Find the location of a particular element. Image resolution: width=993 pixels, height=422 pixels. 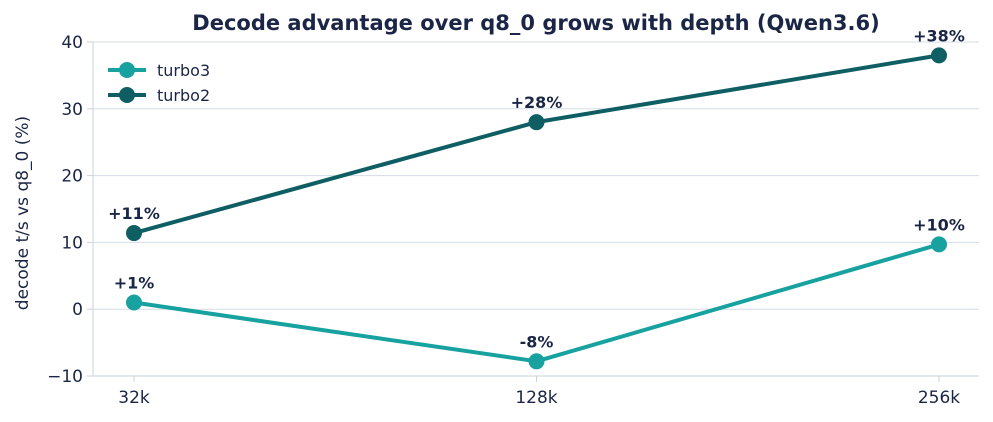

y-tick-label: 10 is located at coordinates (72, 243).